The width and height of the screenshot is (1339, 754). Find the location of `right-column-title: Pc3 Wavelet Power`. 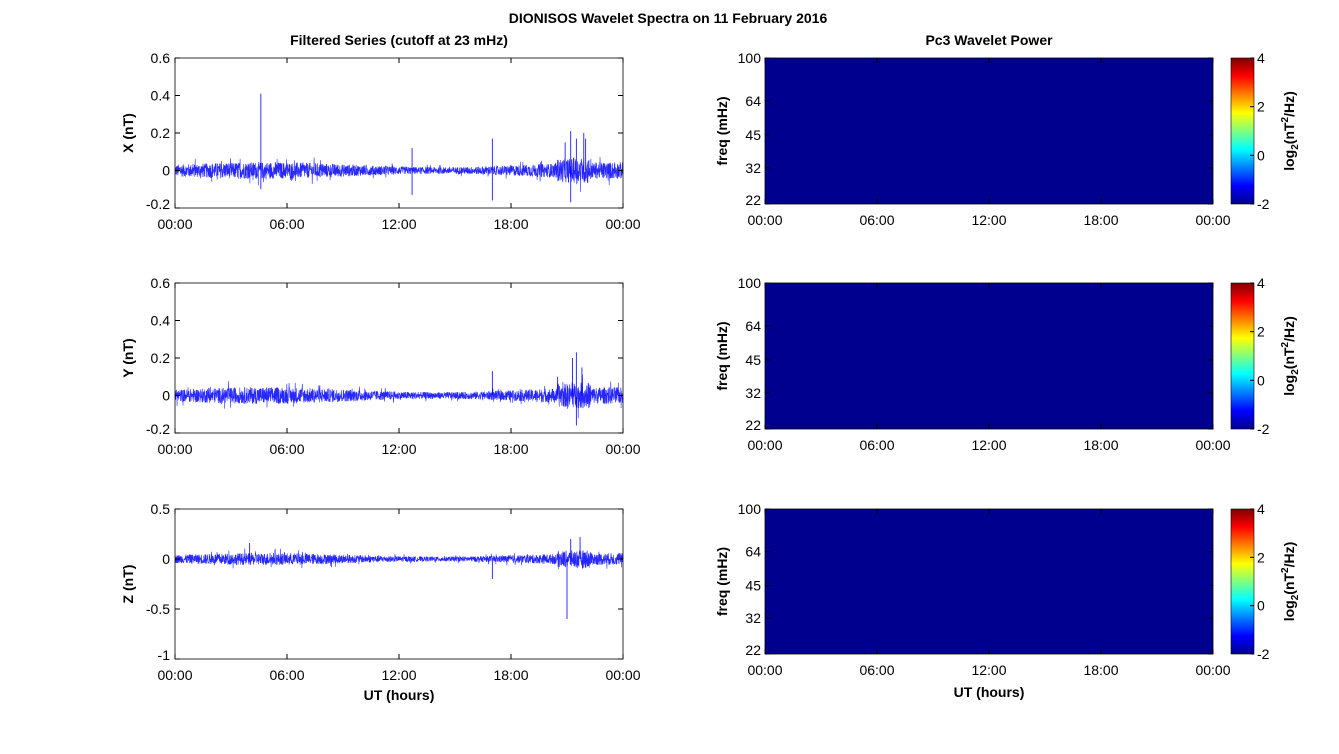

right-column-title: Pc3 Wavelet Power is located at coordinates (989, 40).